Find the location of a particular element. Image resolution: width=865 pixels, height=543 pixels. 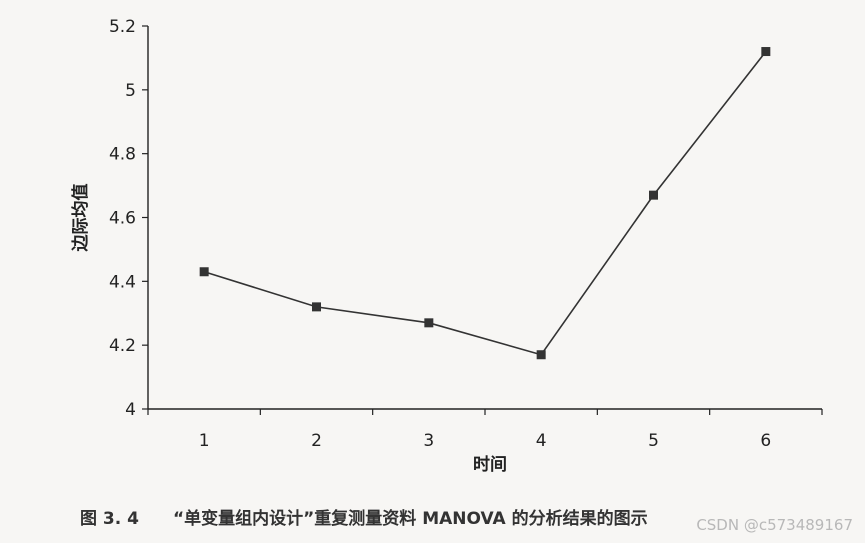

y-axis-ticks: 4 4.2 4.4 4.6 4.8 5 5.2 is located at coordinates (128, 218).